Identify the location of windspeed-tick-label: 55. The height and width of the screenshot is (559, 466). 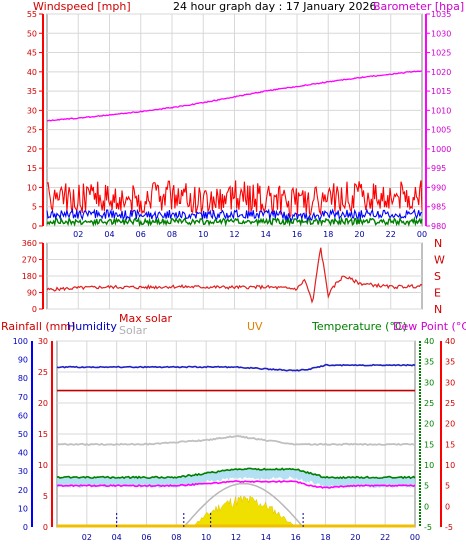
(32, 14).